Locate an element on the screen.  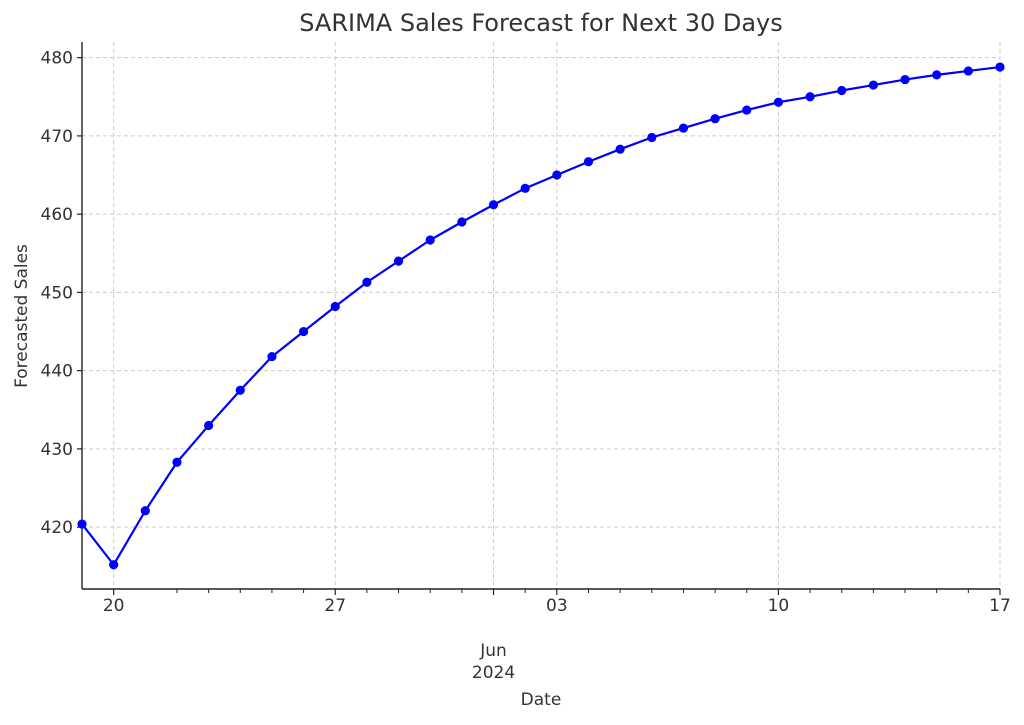
y-tick-label: 470 is located at coordinates (57, 137).